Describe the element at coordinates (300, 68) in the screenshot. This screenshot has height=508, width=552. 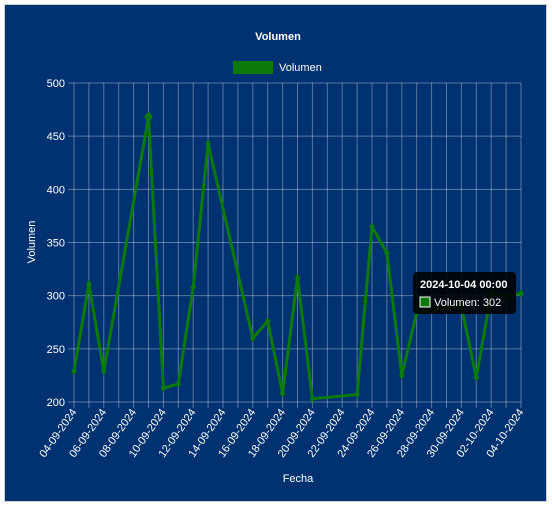
I see `legend-label: Volumen` at that location.